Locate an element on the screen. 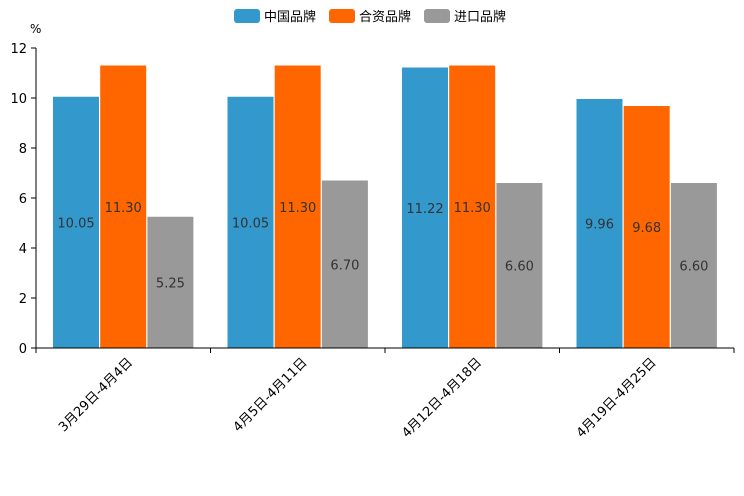 Image resolution: width=744 pixels, height=496 pixels. bar-value-label: 6.70 is located at coordinates (344, 265).